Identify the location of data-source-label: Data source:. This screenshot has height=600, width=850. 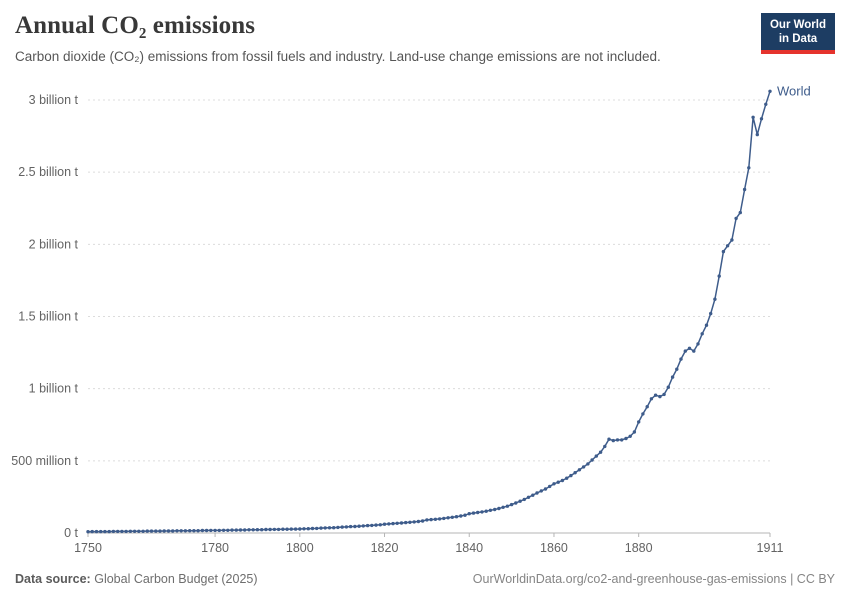
(53, 579).